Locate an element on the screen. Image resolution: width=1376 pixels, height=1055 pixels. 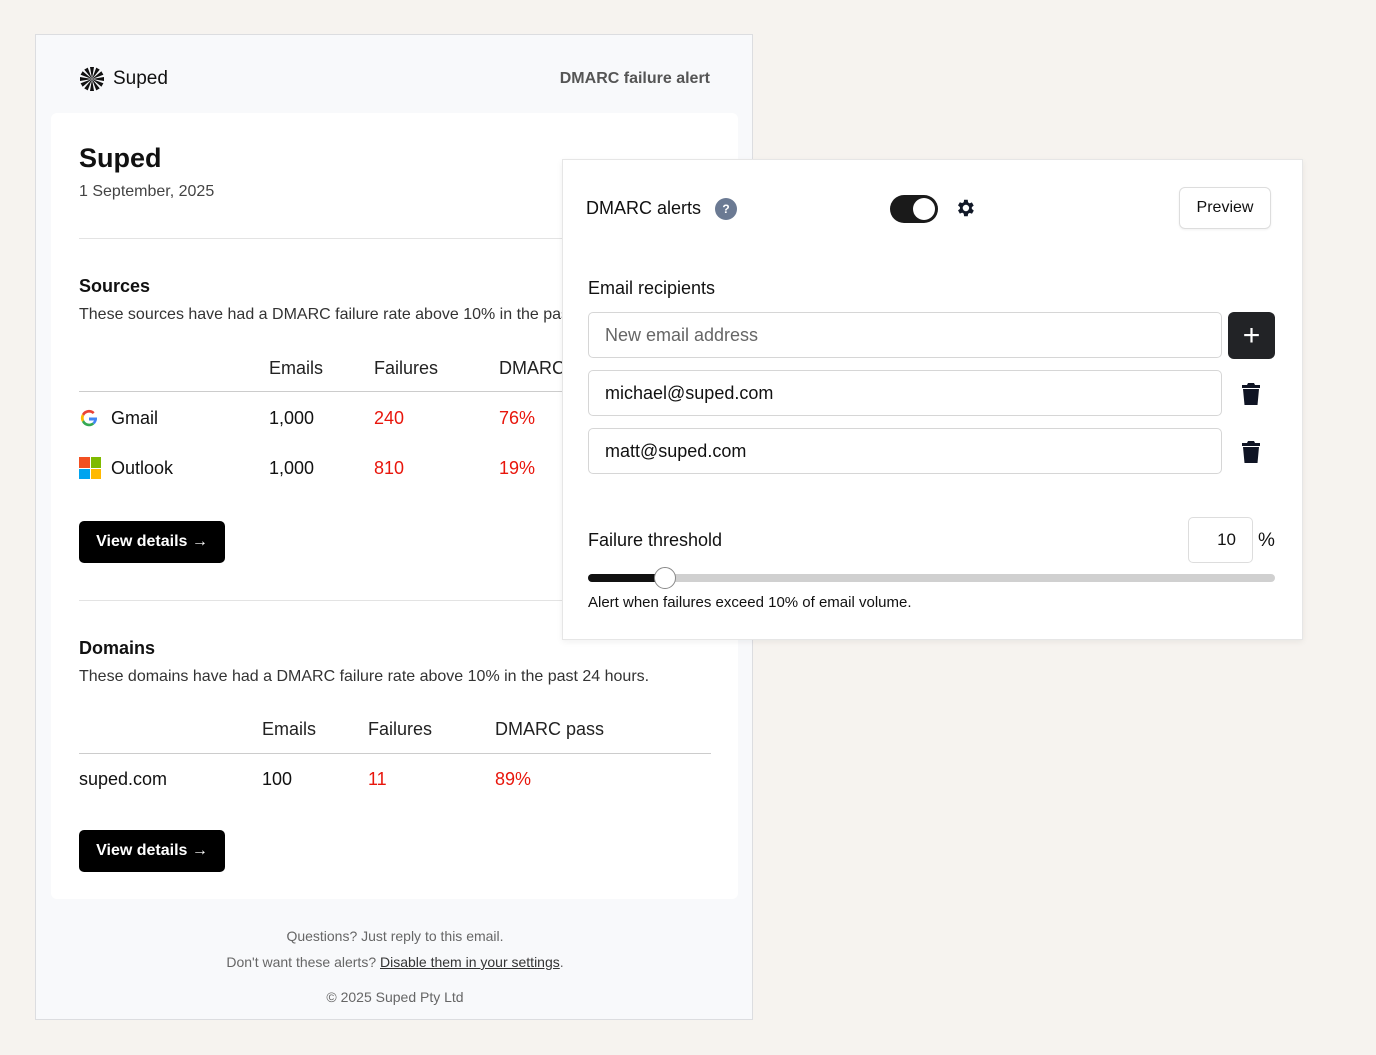
microsoft-icon is located at coordinates (90, 468).